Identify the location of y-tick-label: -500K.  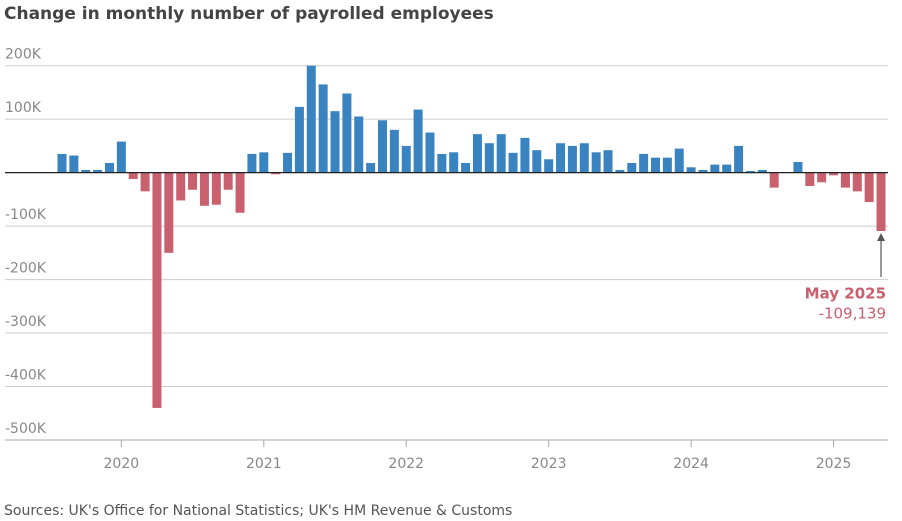
(26, 429).